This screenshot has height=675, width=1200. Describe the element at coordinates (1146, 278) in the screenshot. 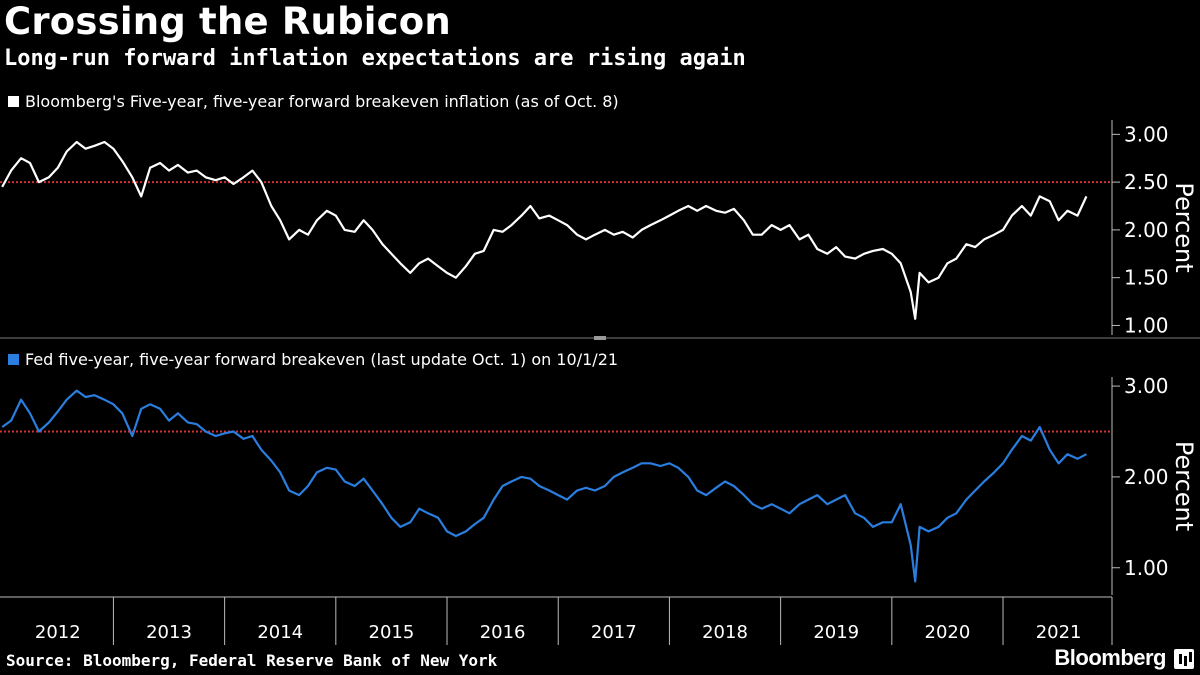

I see `top-y-tick-label: 1.50` at that location.